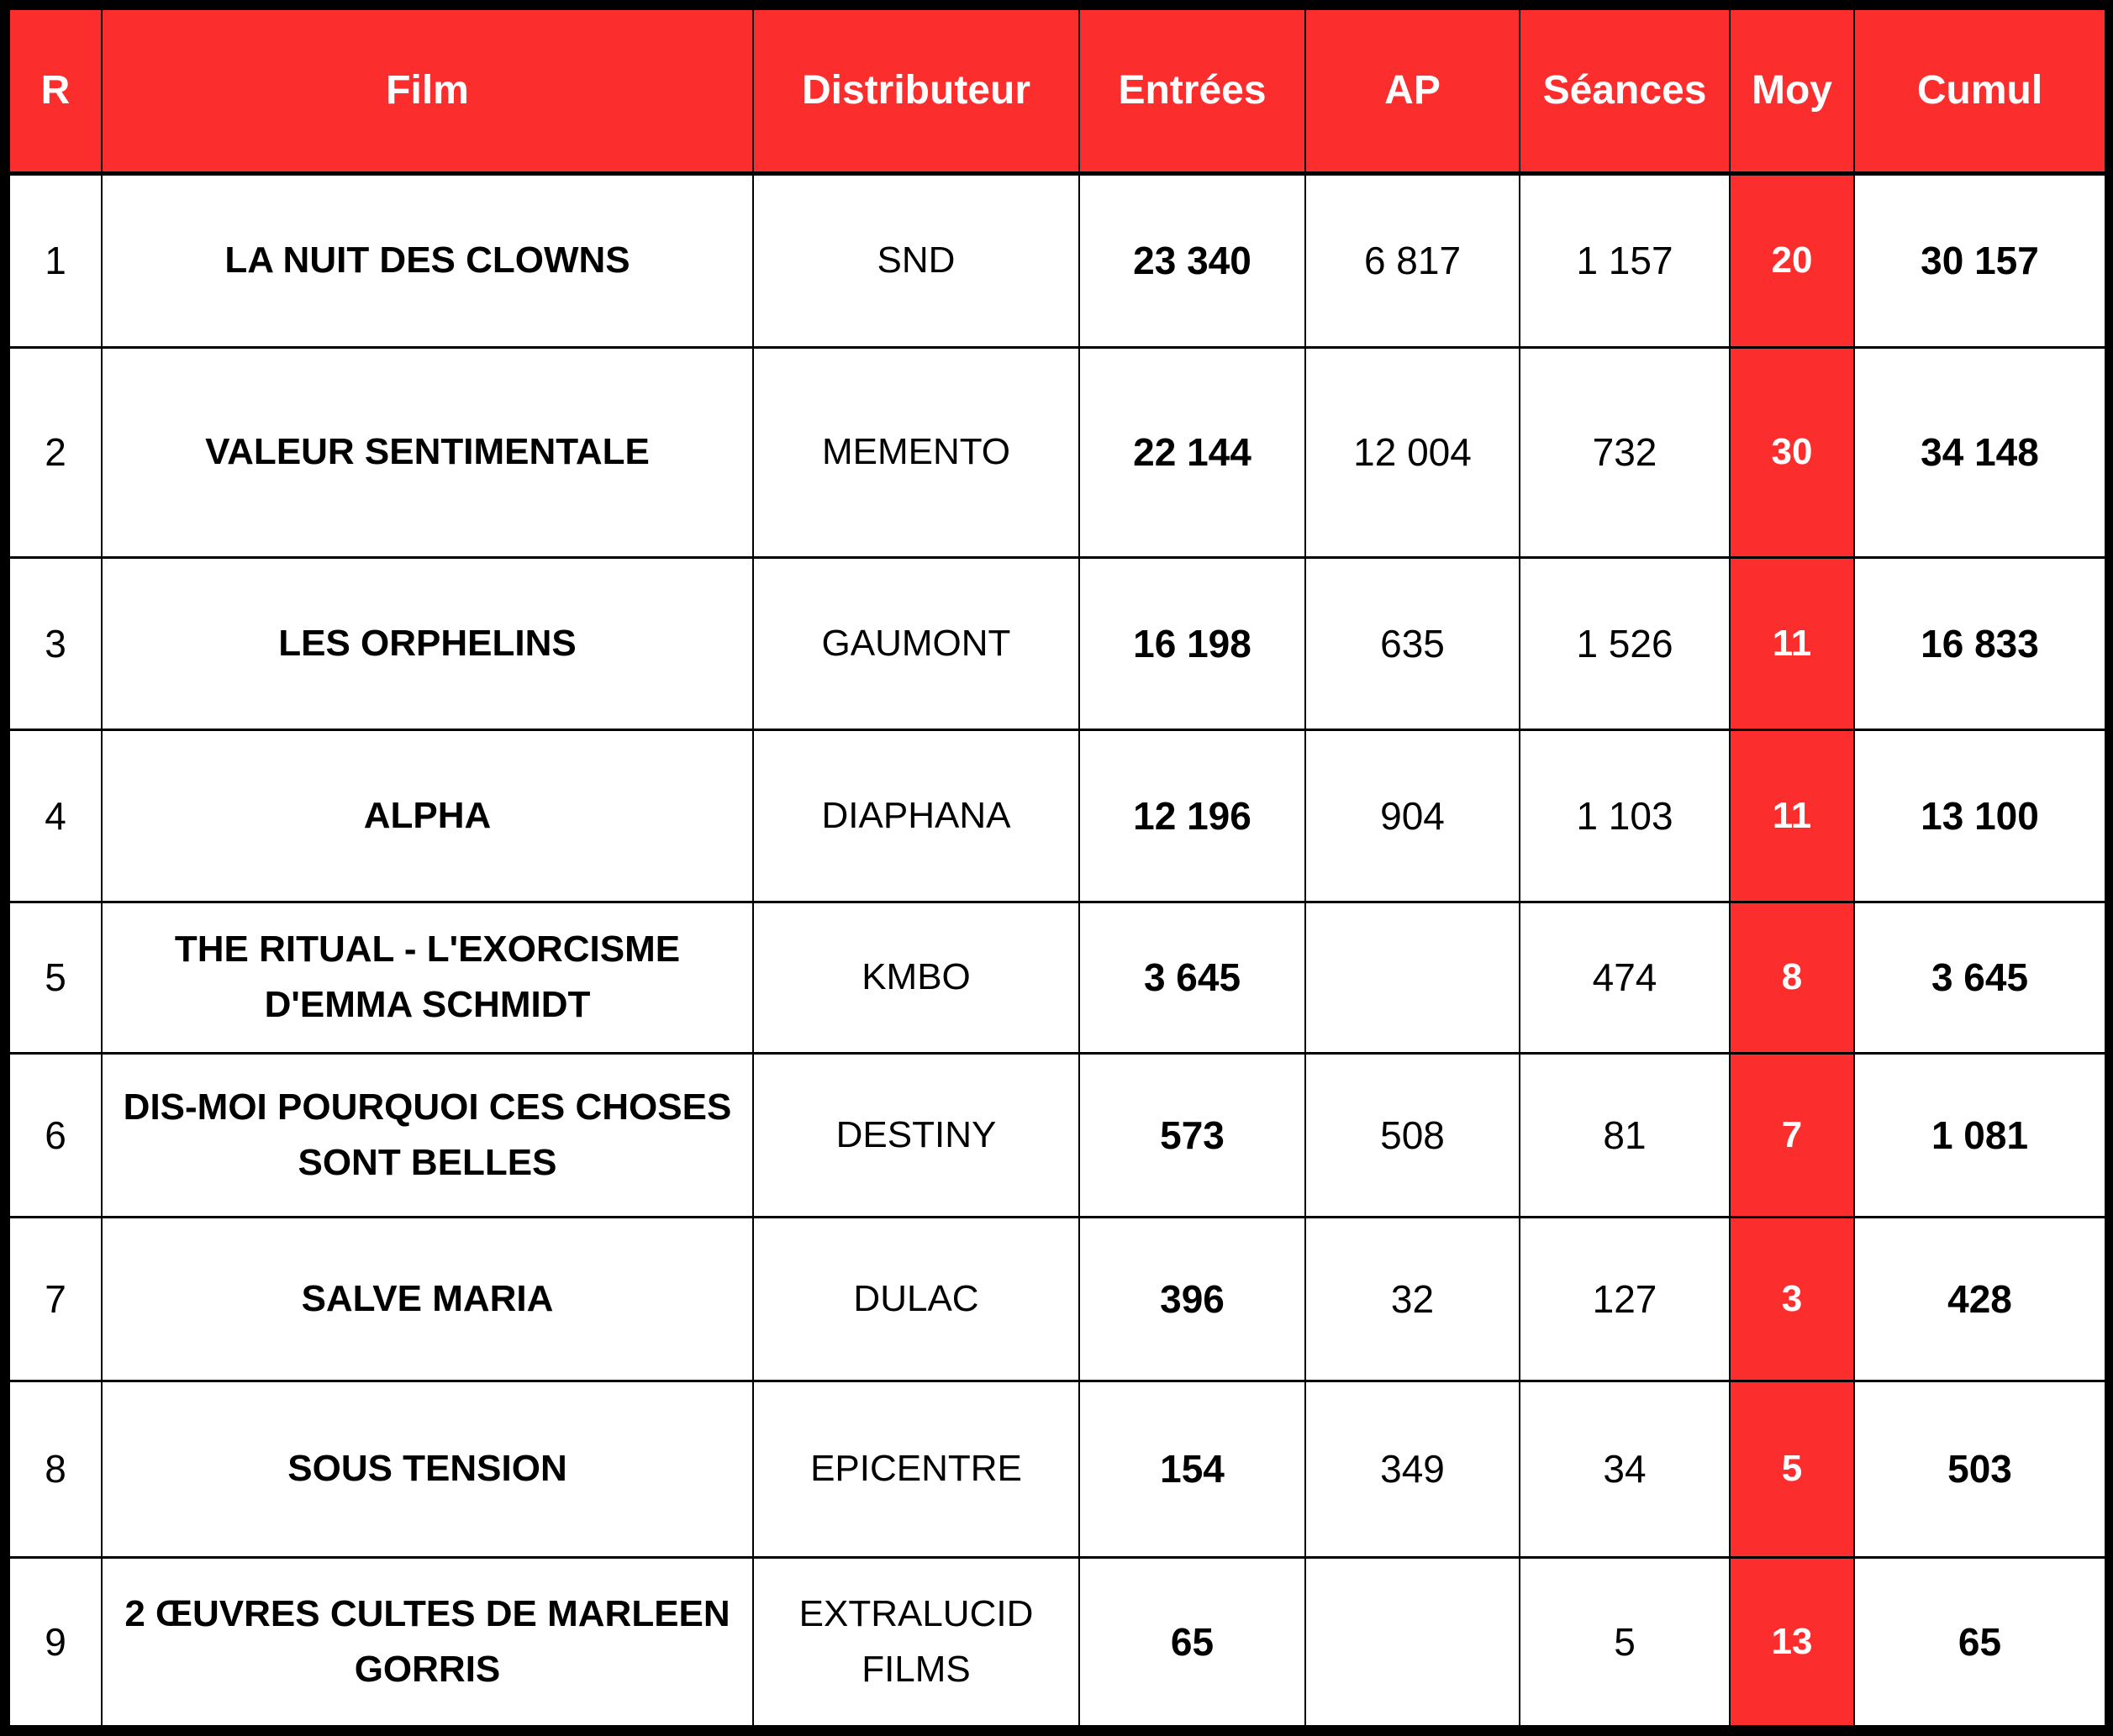  What do you see at coordinates (1412, 1298) in the screenshot?
I see `ap-value: 32` at bounding box center [1412, 1298].